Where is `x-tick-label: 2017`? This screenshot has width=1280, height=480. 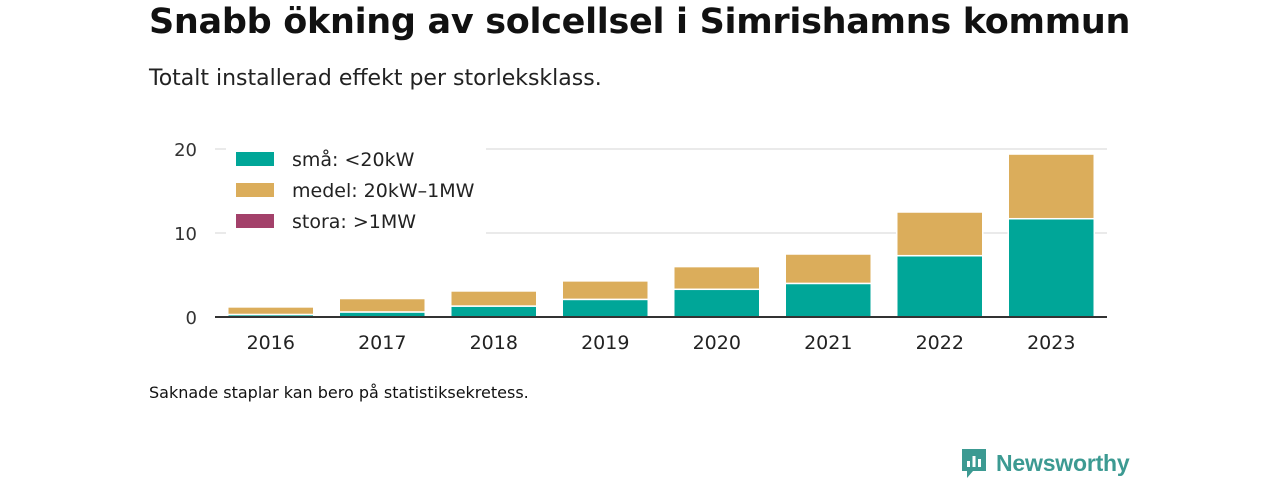
x-tick-label: 2017 is located at coordinates (382, 343).